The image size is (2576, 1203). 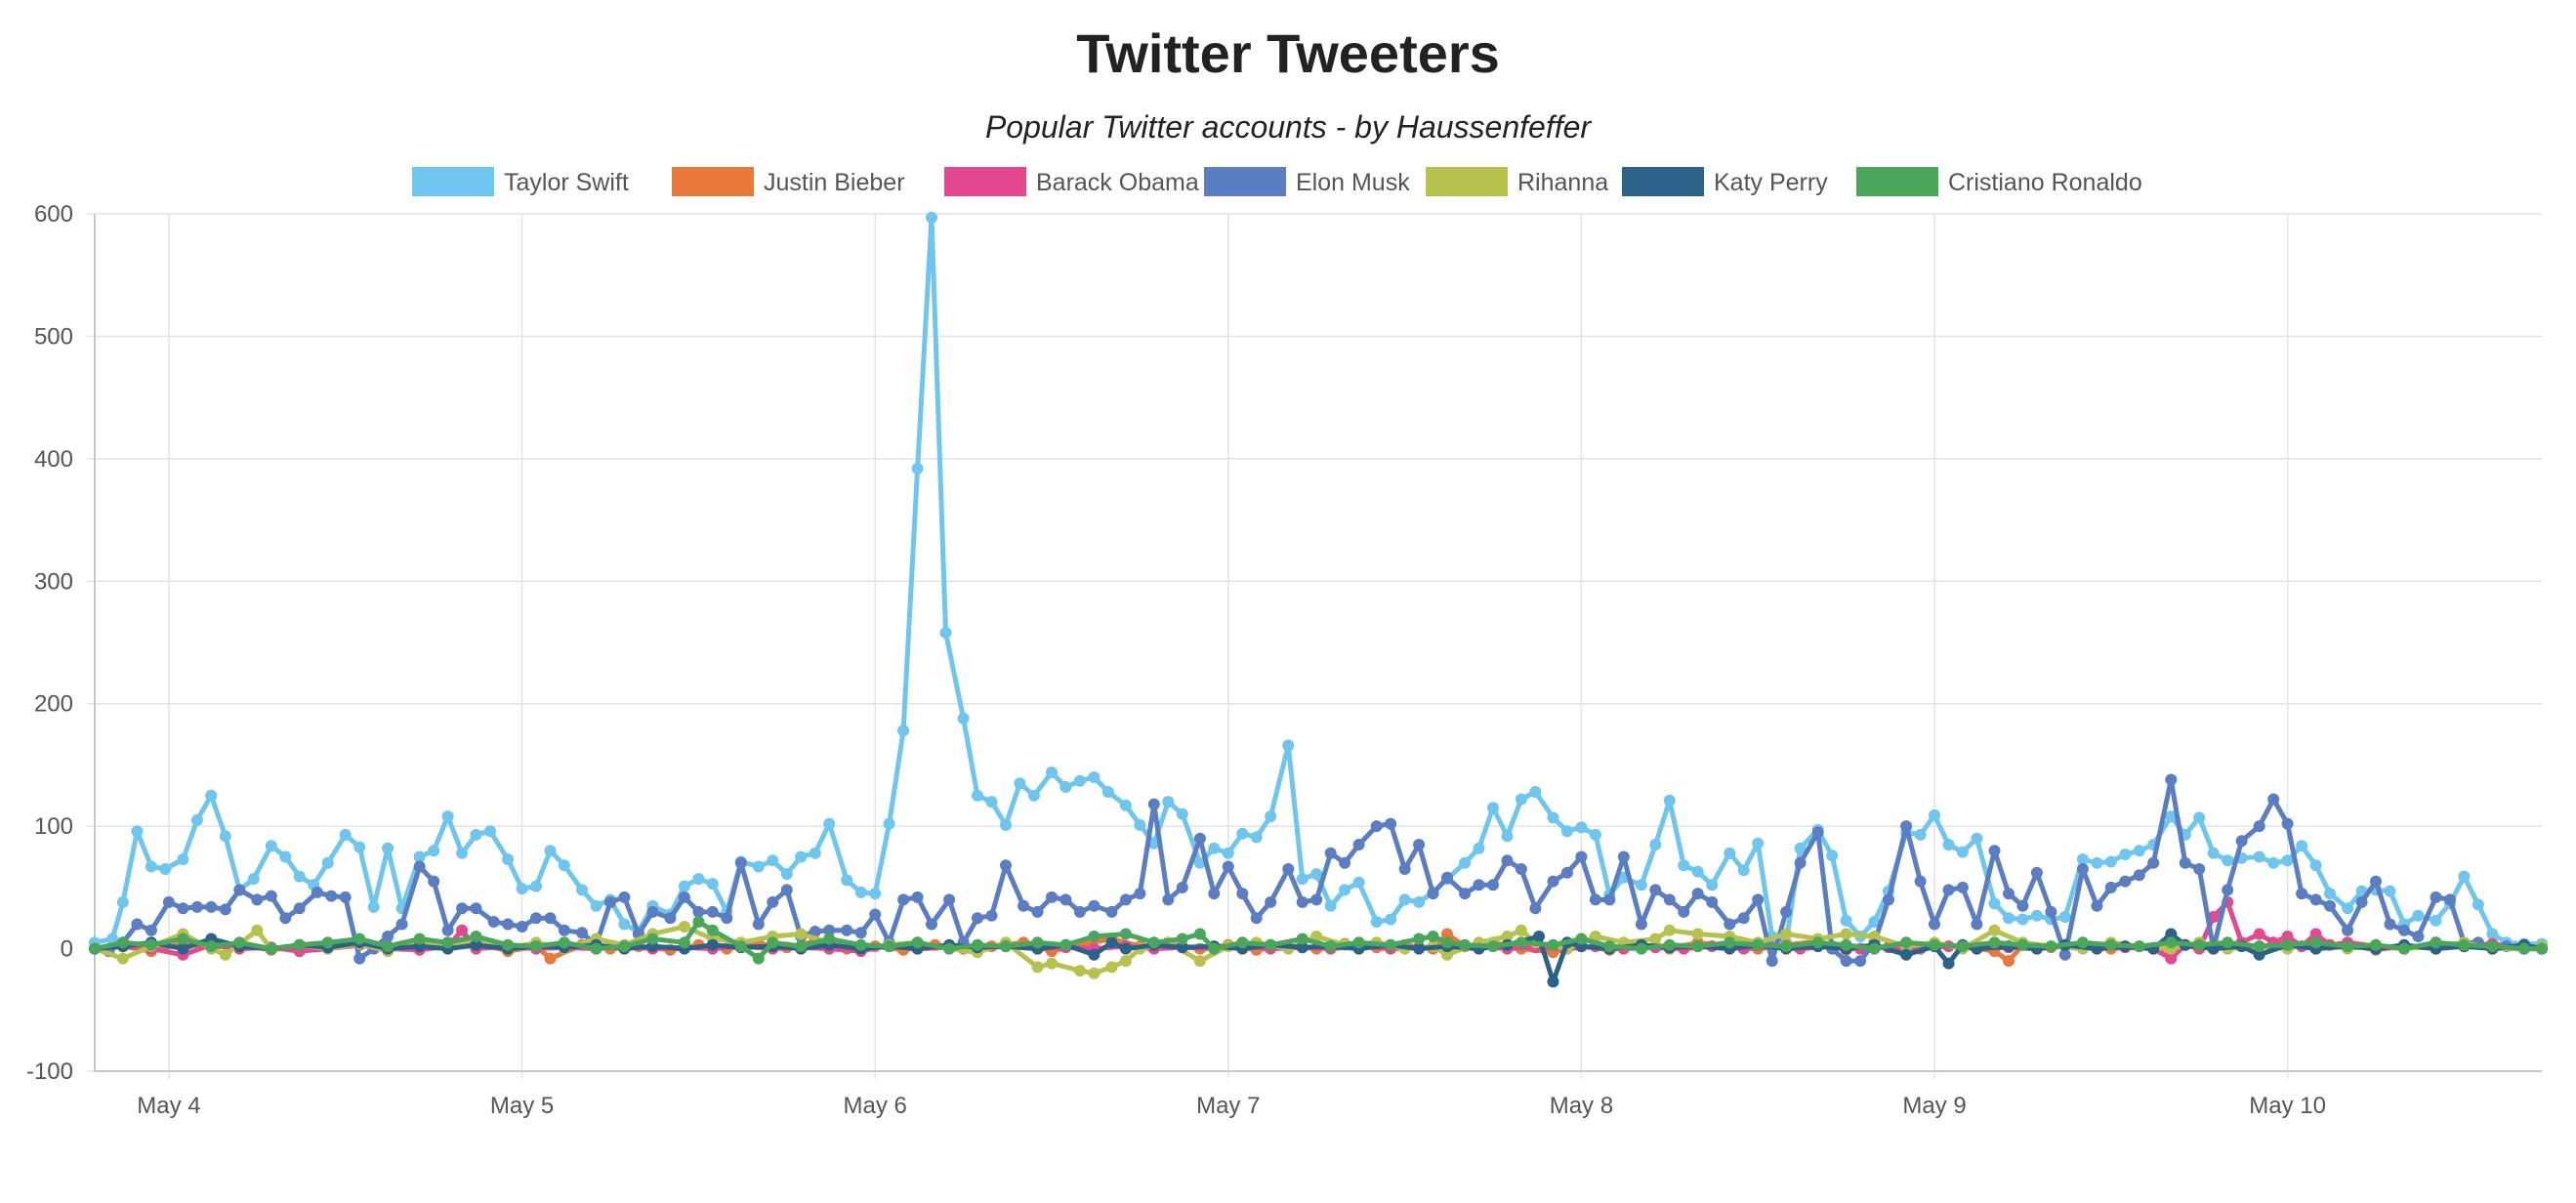 What do you see at coordinates (1517, 182) in the screenshot?
I see `legend-item-rihanna: Rihanna` at bounding box center [1517, 182].